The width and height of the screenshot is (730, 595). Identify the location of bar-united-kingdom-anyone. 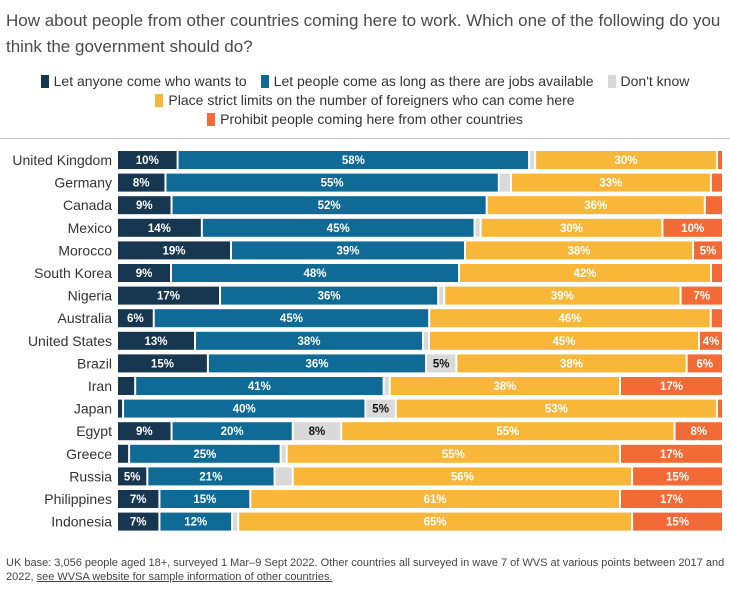
(147, 160).